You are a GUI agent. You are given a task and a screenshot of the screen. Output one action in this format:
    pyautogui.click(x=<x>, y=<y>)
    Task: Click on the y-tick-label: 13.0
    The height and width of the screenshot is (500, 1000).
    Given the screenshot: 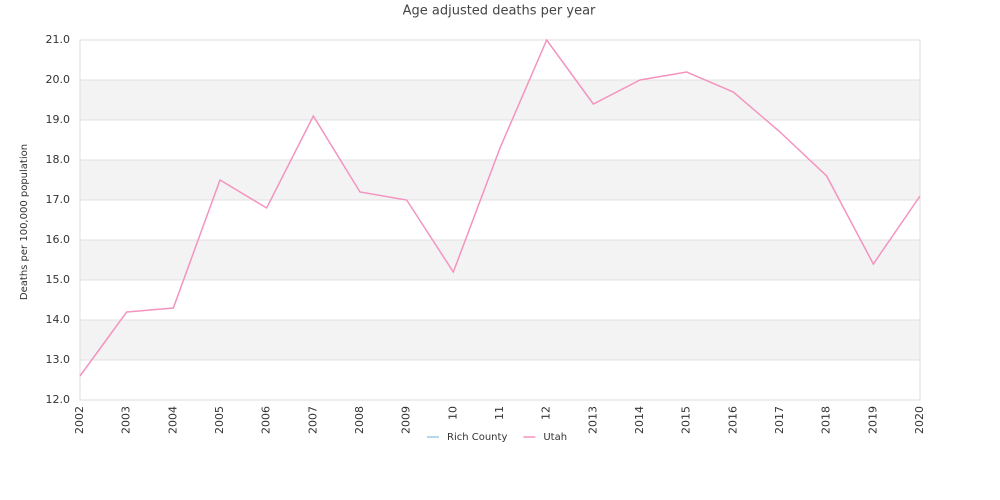 What is the action you would take?
    pyautogui.click(x=58, y=359)
    